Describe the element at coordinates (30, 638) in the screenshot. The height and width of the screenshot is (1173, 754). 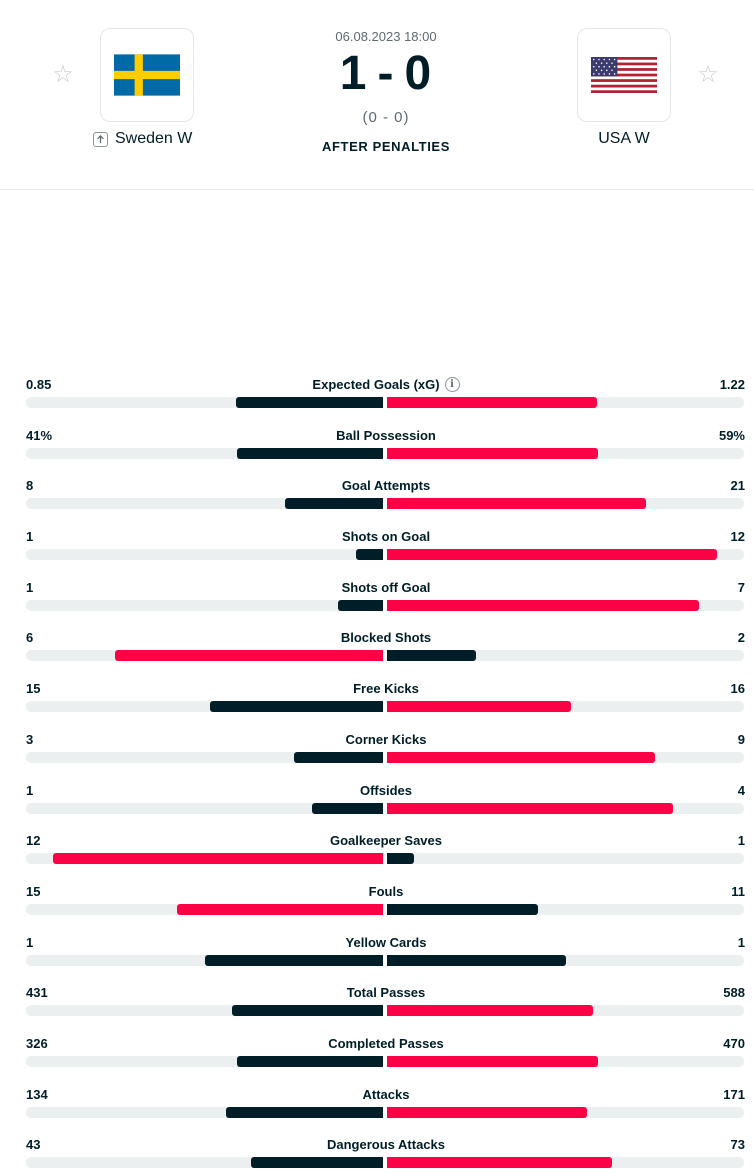
I see `stat-home-value: 6` at that location.